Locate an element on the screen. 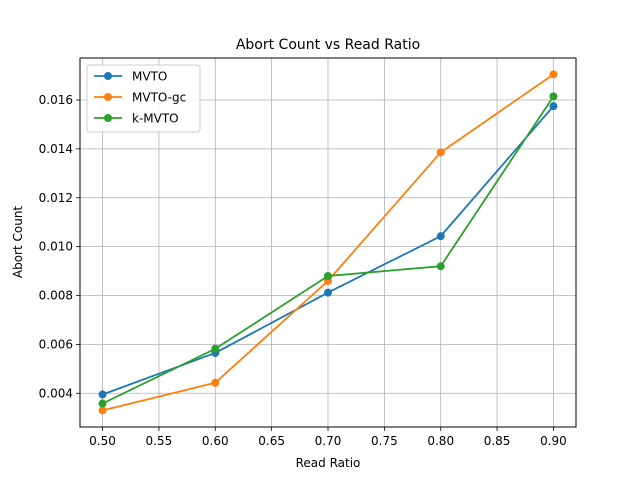 The width and height of the screenshot is (640, 480). legend-marker-k-mvto is located at coordinates (108, 118).